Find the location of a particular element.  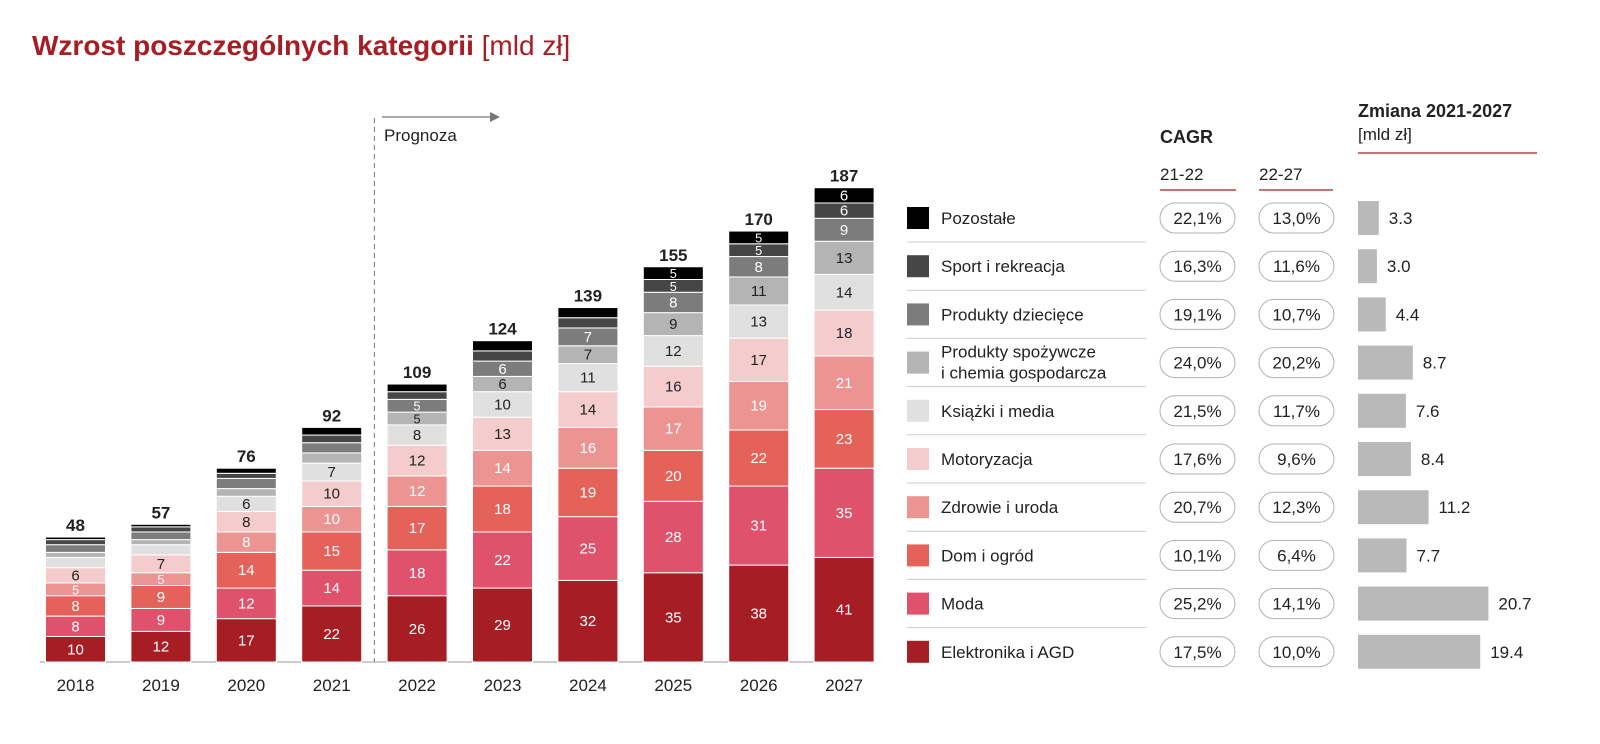

change-value: 7.6 is located at coordinates (1428, 411).